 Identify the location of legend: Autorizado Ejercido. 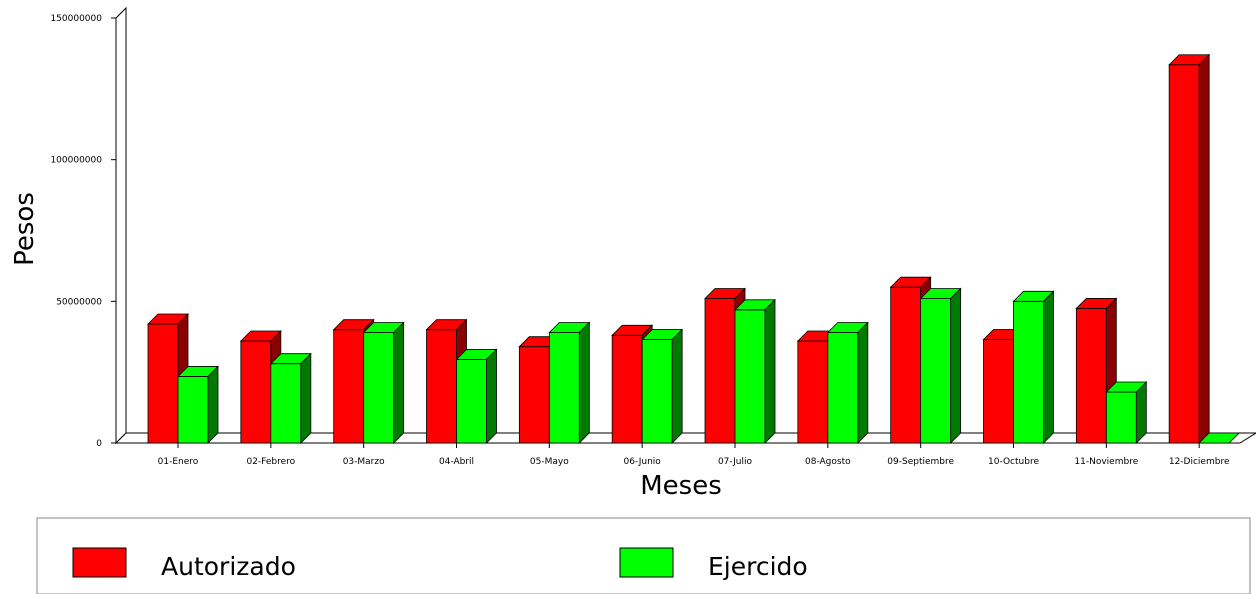
(643, 555).